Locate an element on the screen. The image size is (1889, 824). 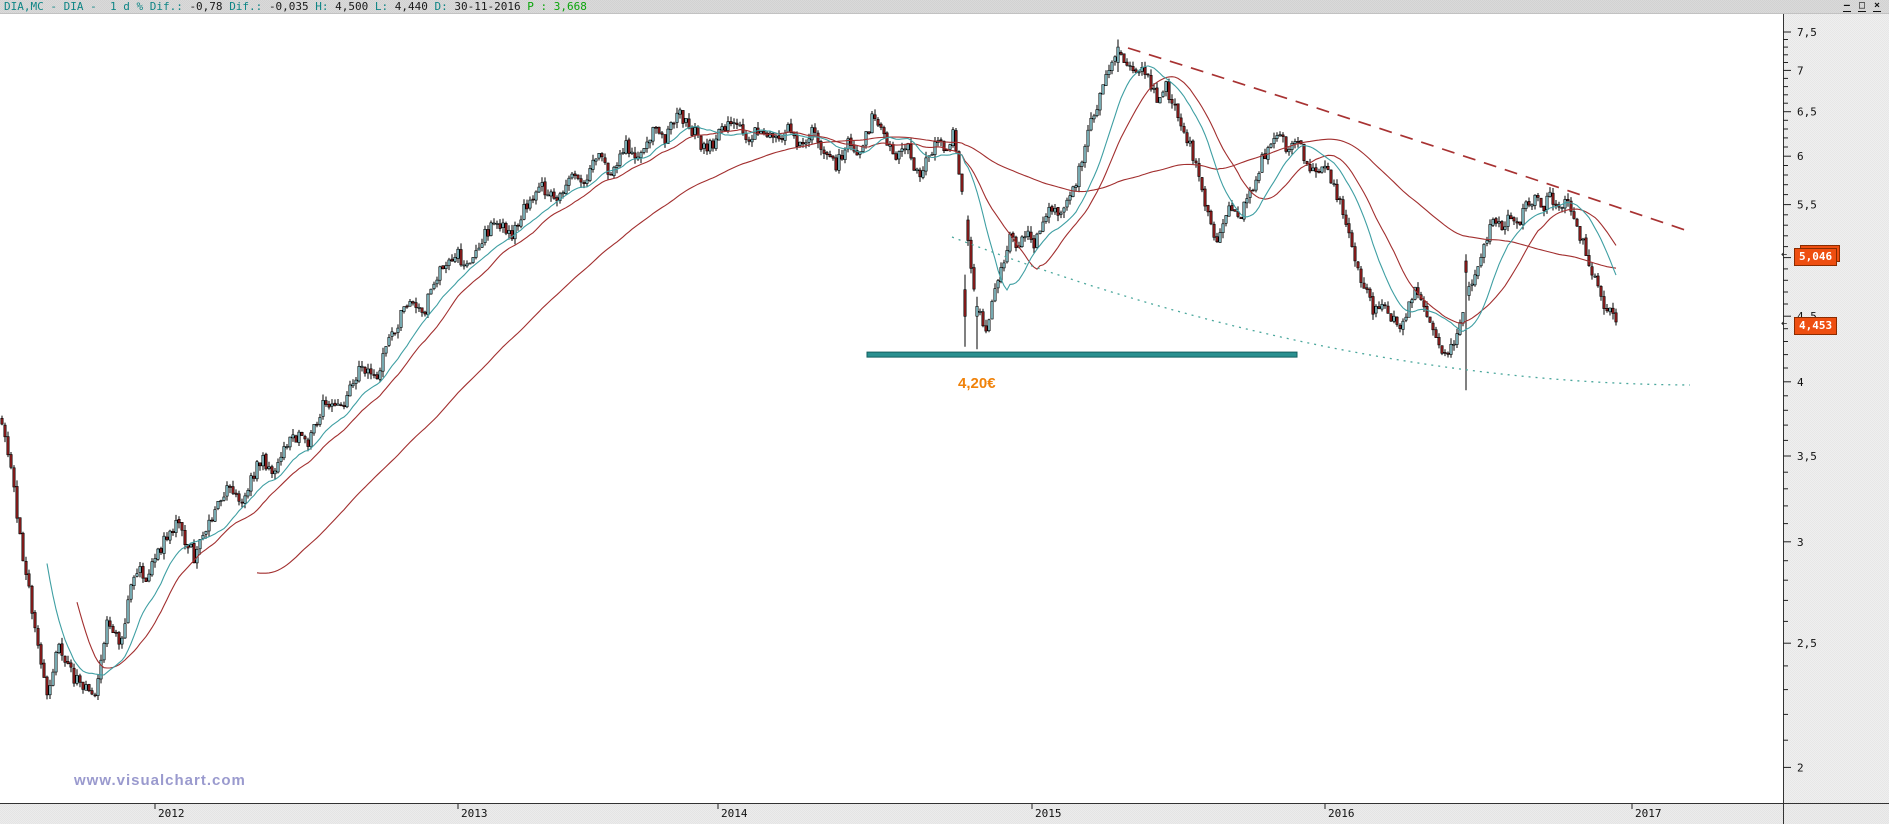
year-label: 2013 is located at coordinates (474, 813).